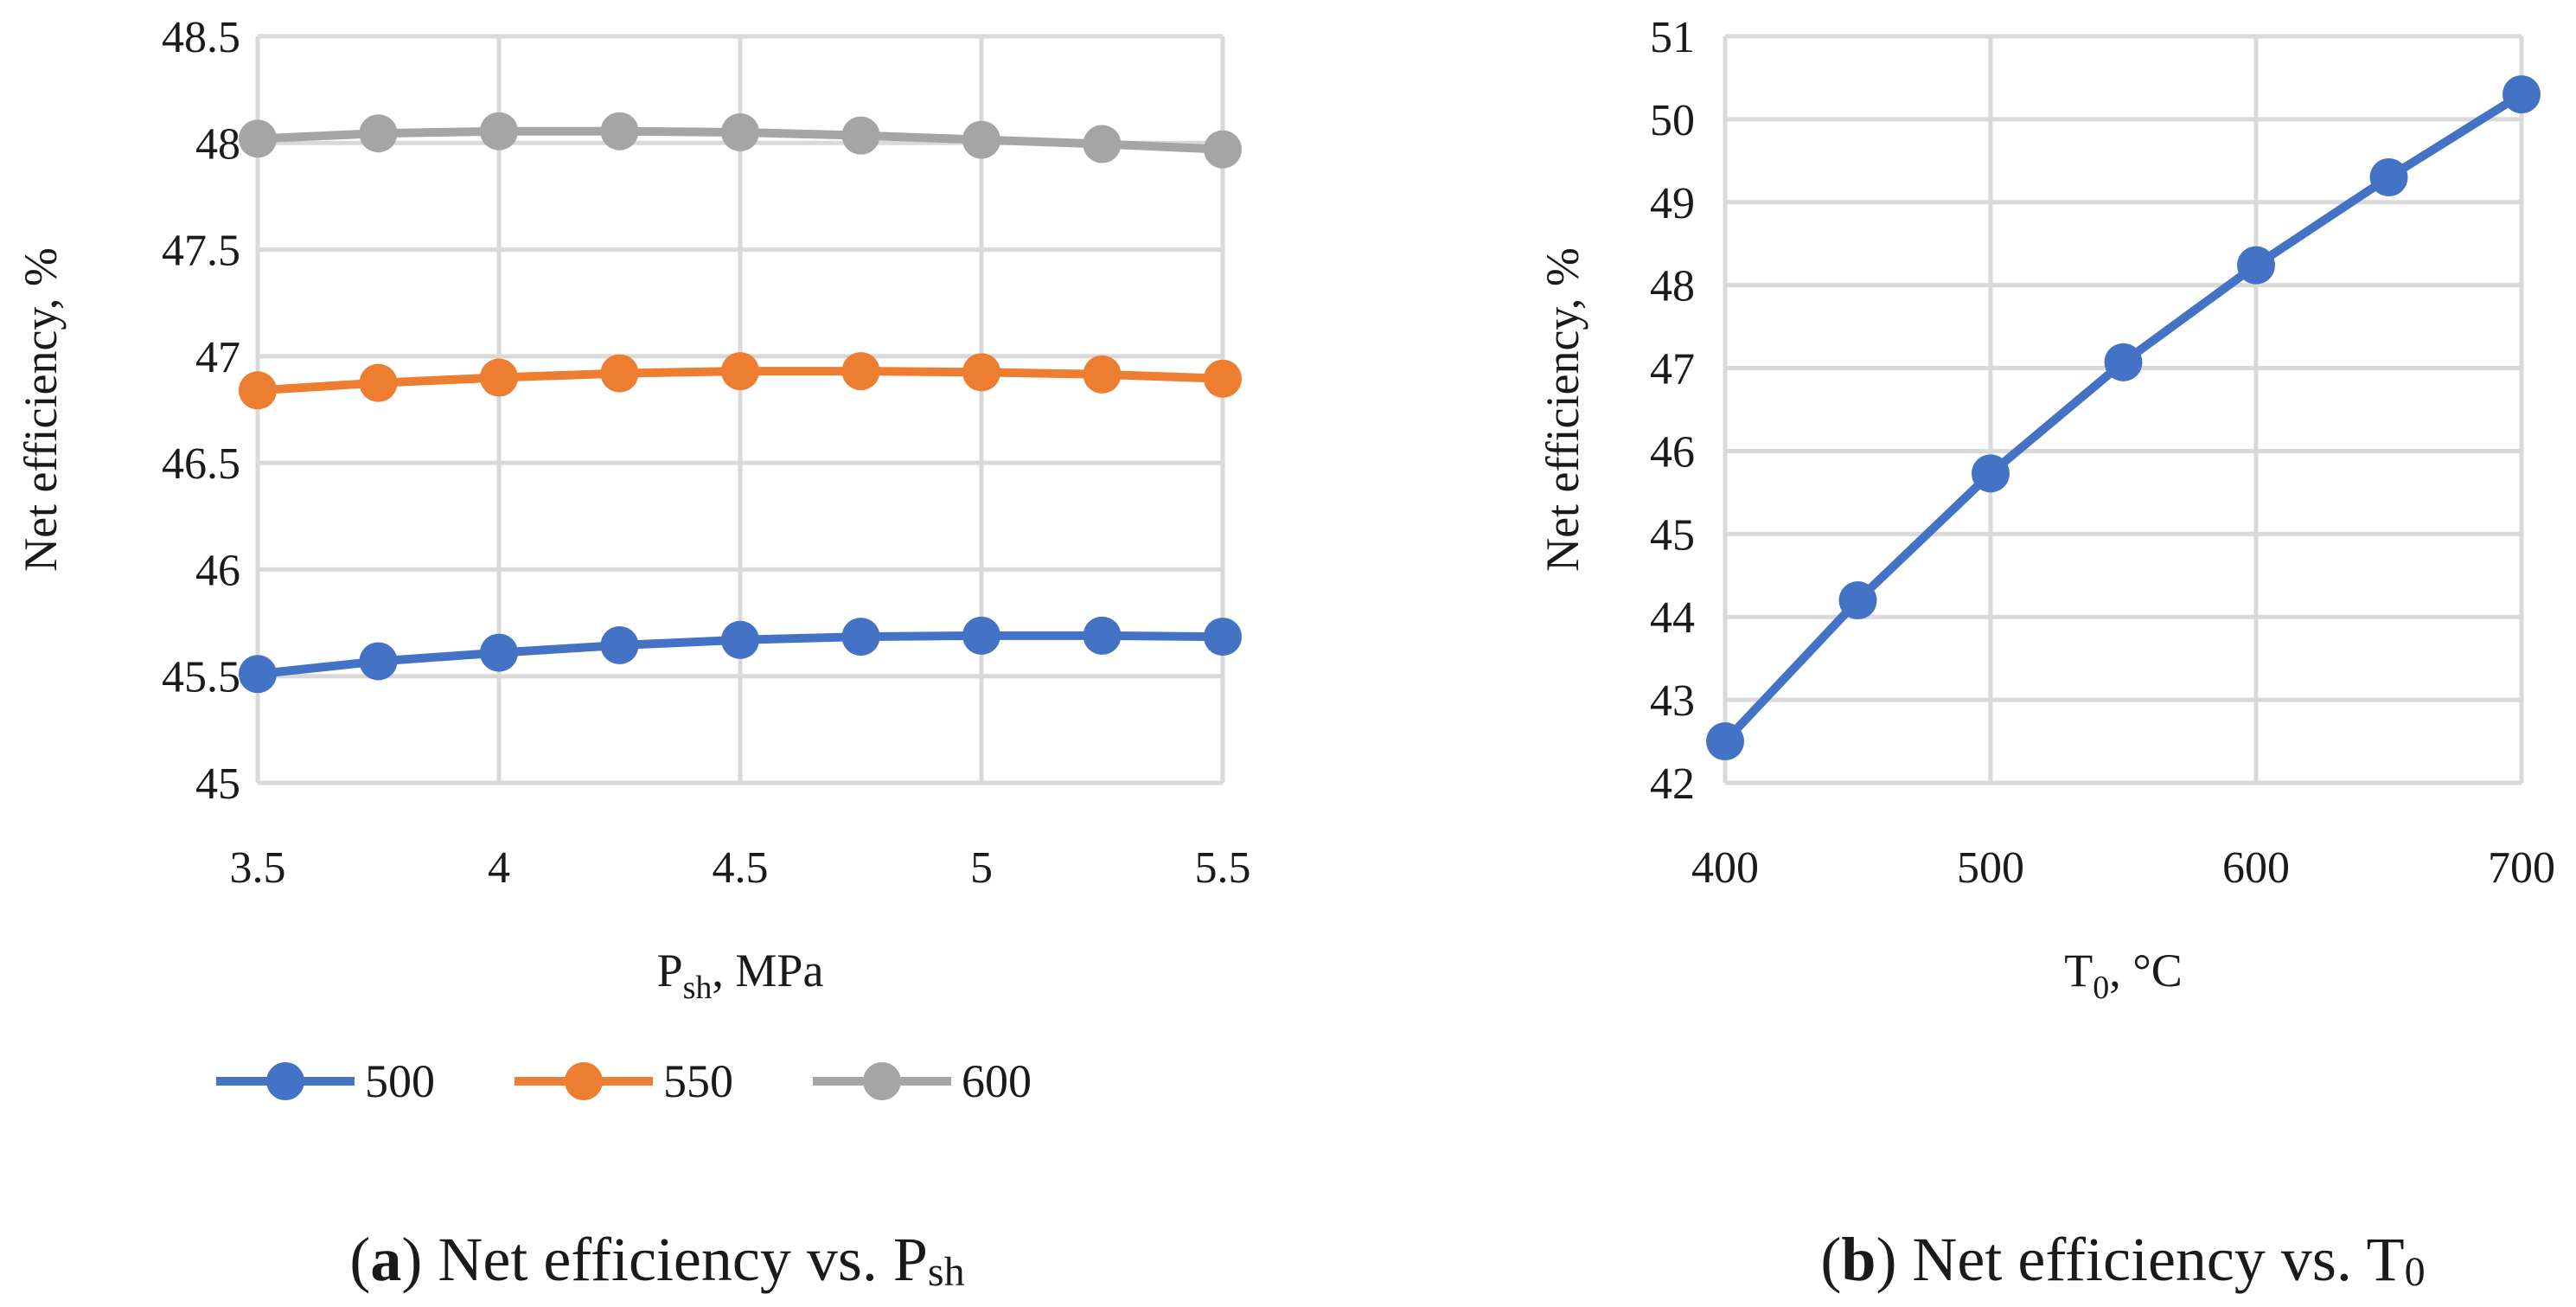  I want to click on y-tick-label: 48.5, so click(201, 37).